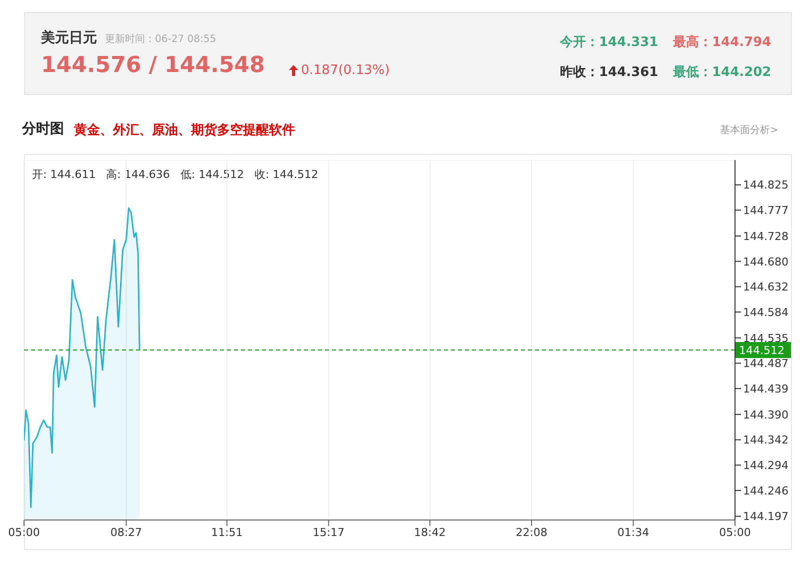 The image size is (800, 572). I want to click on y-tick-label: 144.680, so click(765, 261).